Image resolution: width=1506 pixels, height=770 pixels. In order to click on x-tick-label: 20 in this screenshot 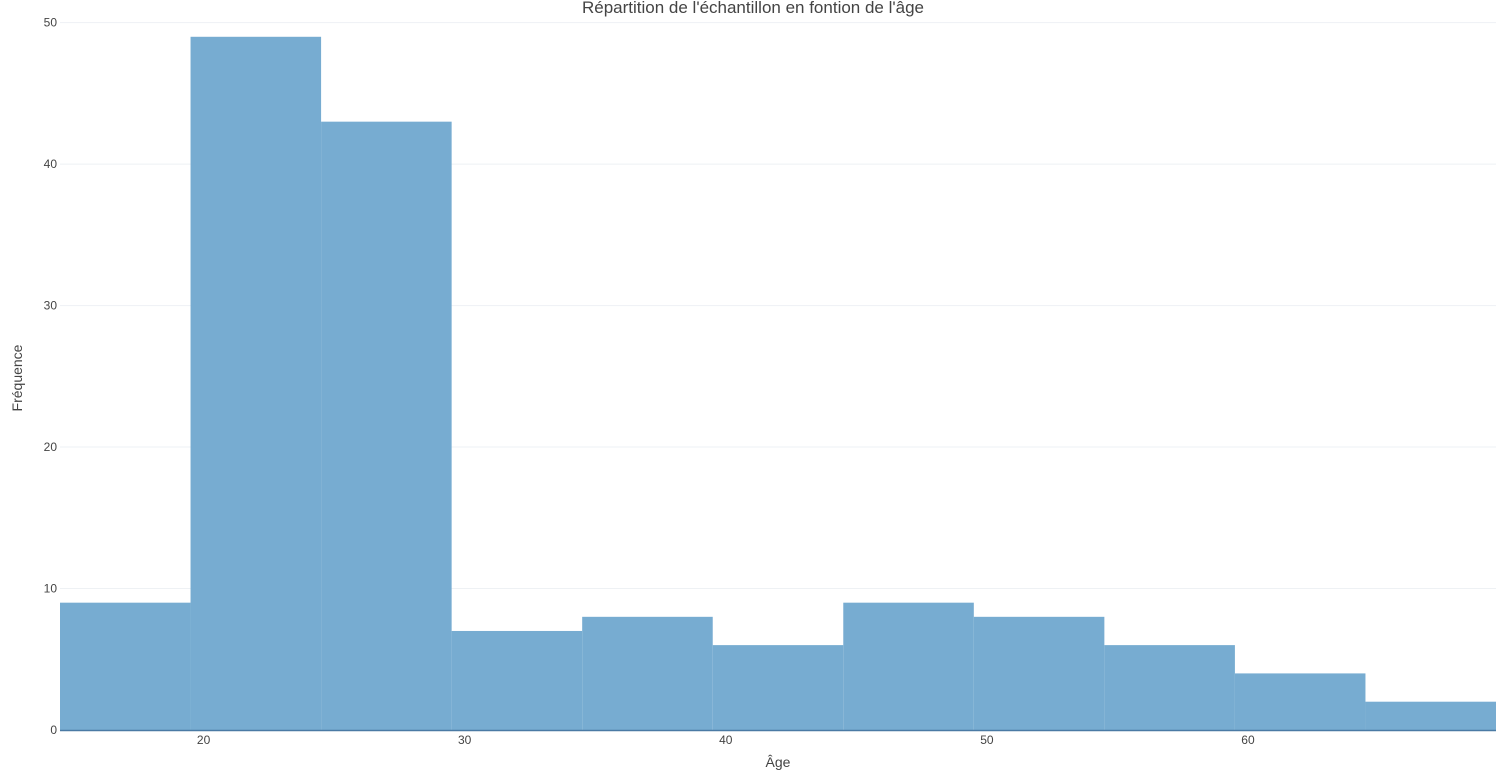, I will do `click(204, 740)`.